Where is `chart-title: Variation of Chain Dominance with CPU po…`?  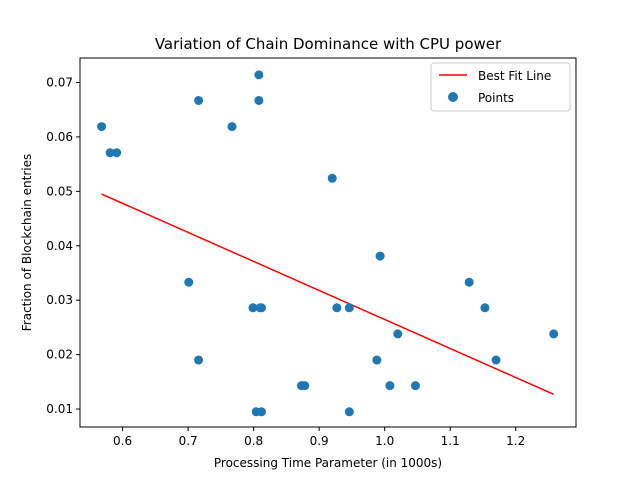
chart-title: Variation of Chain Dominance with CPU po… is located at coordinates (328, 44).